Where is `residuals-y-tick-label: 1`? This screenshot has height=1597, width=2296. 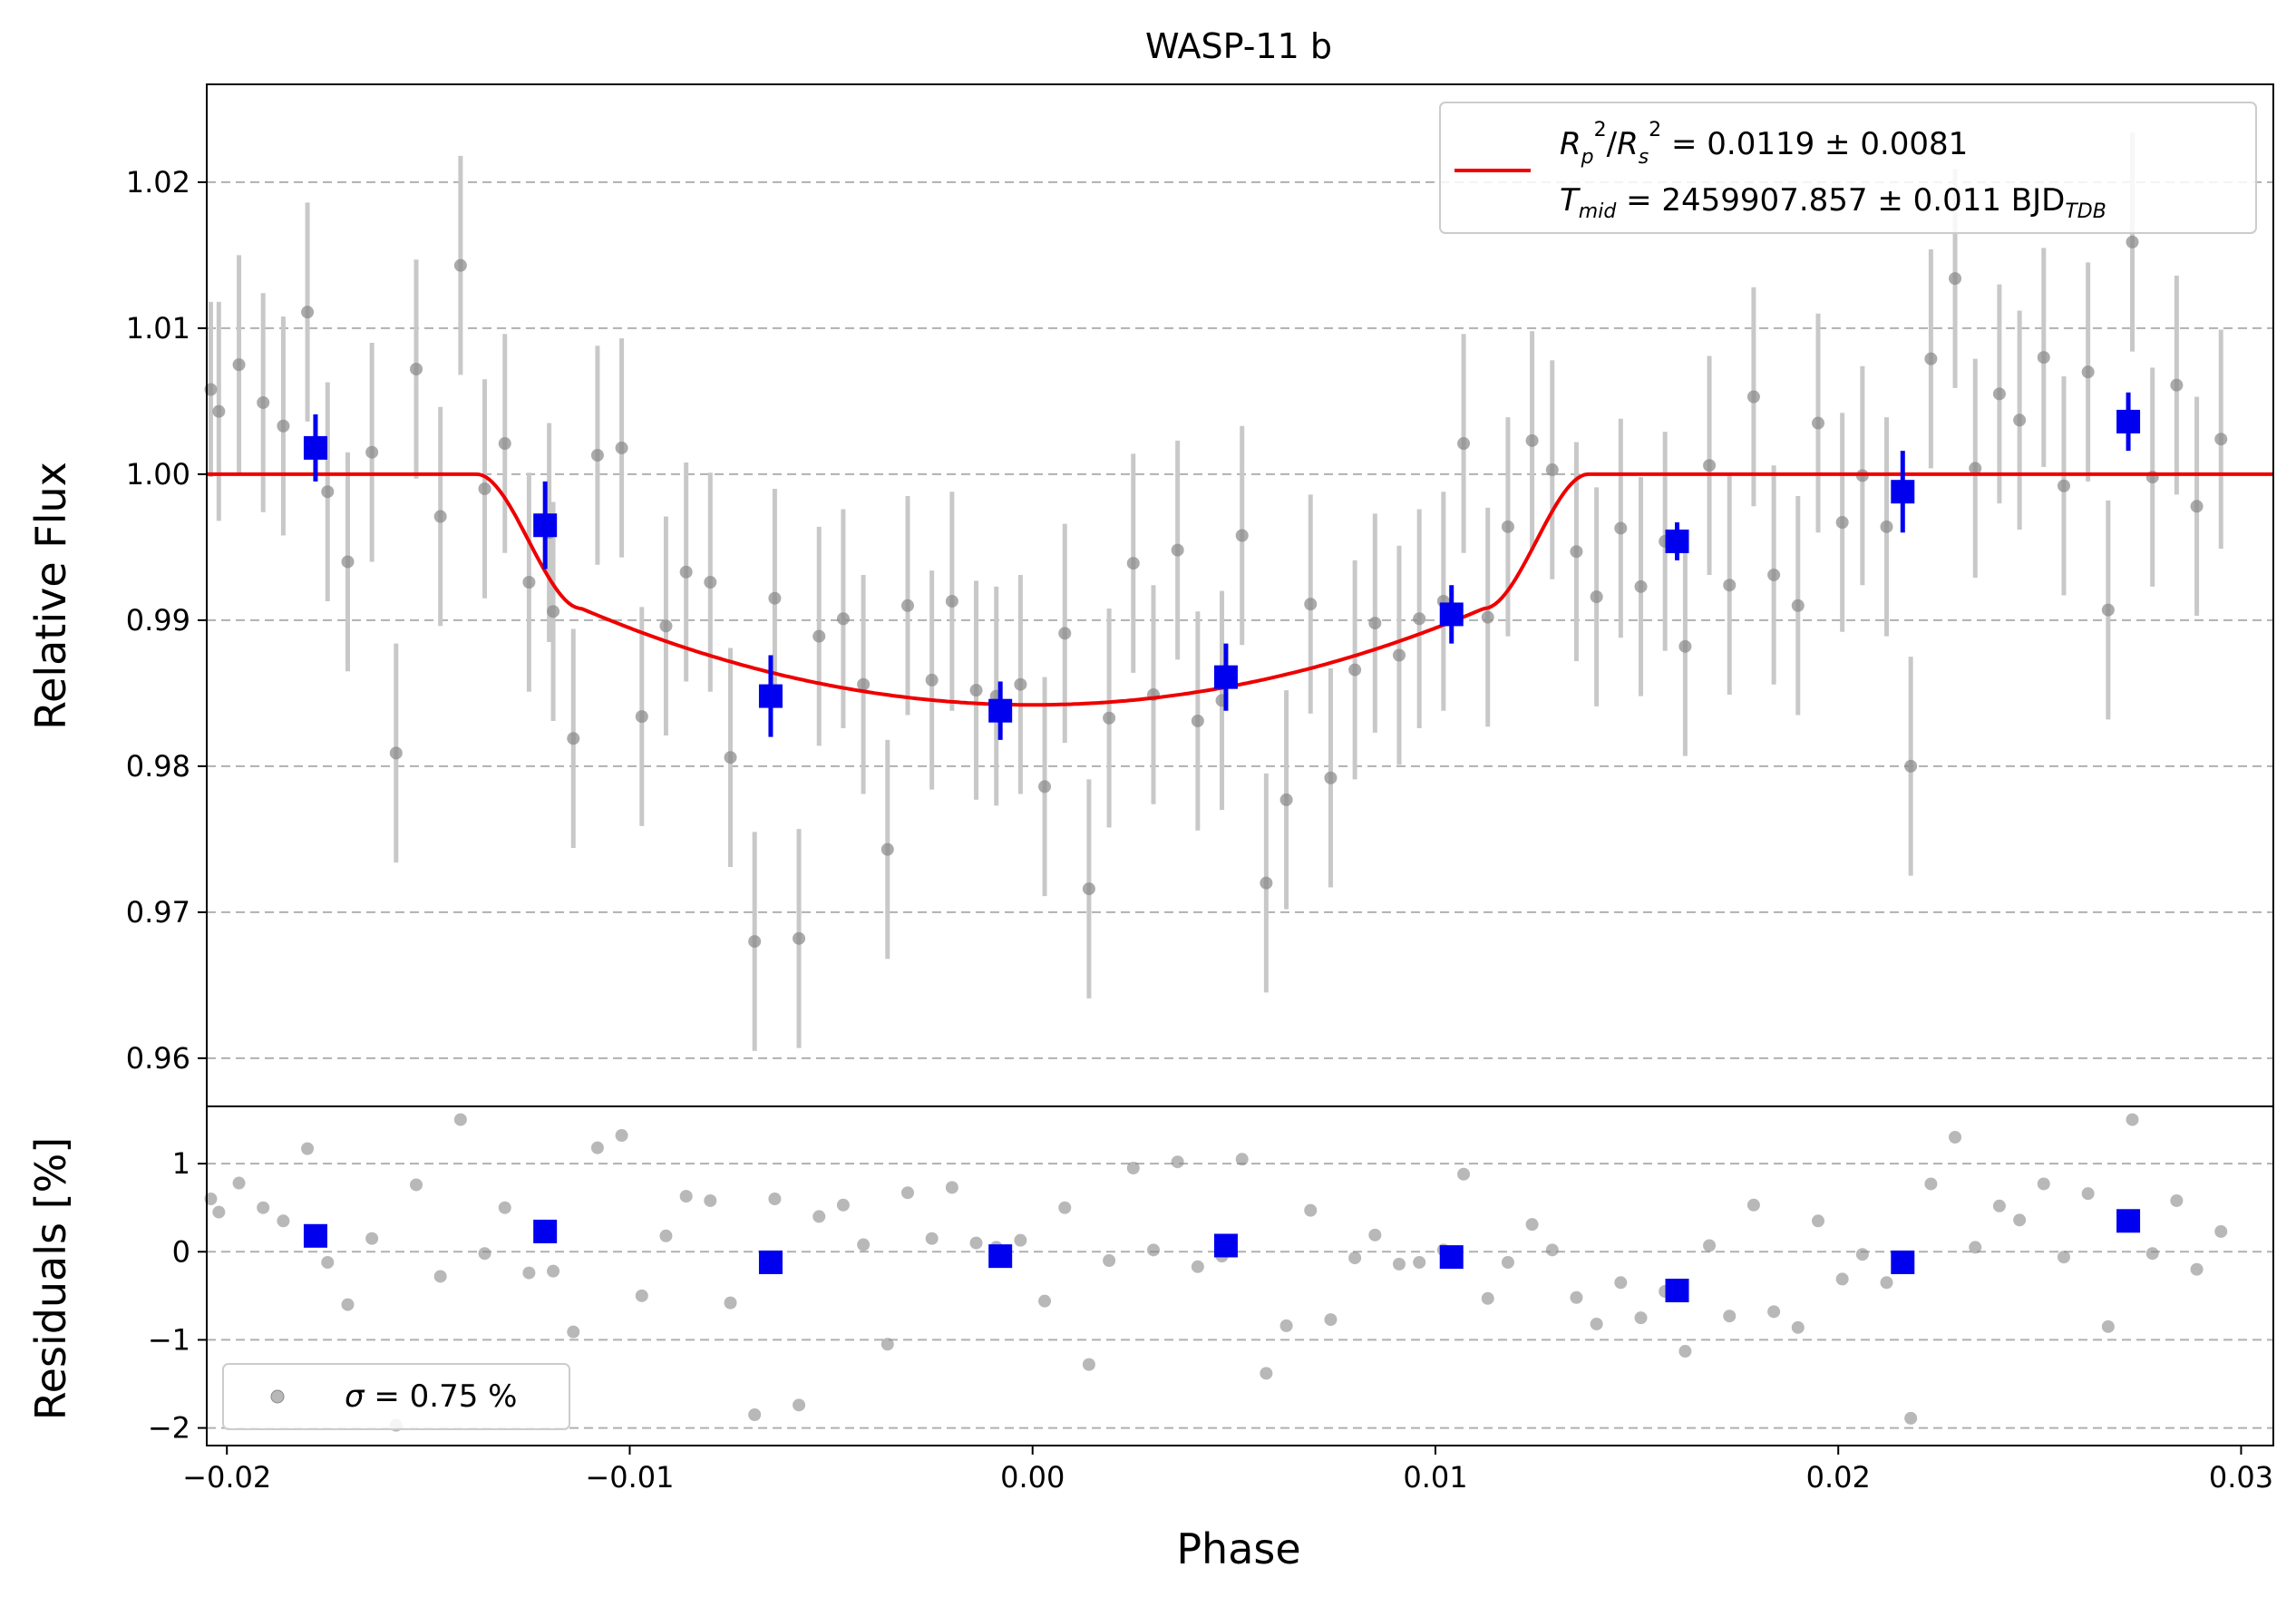
residuals-y-tick-label: 1 is located at coordinates (181, 1163).